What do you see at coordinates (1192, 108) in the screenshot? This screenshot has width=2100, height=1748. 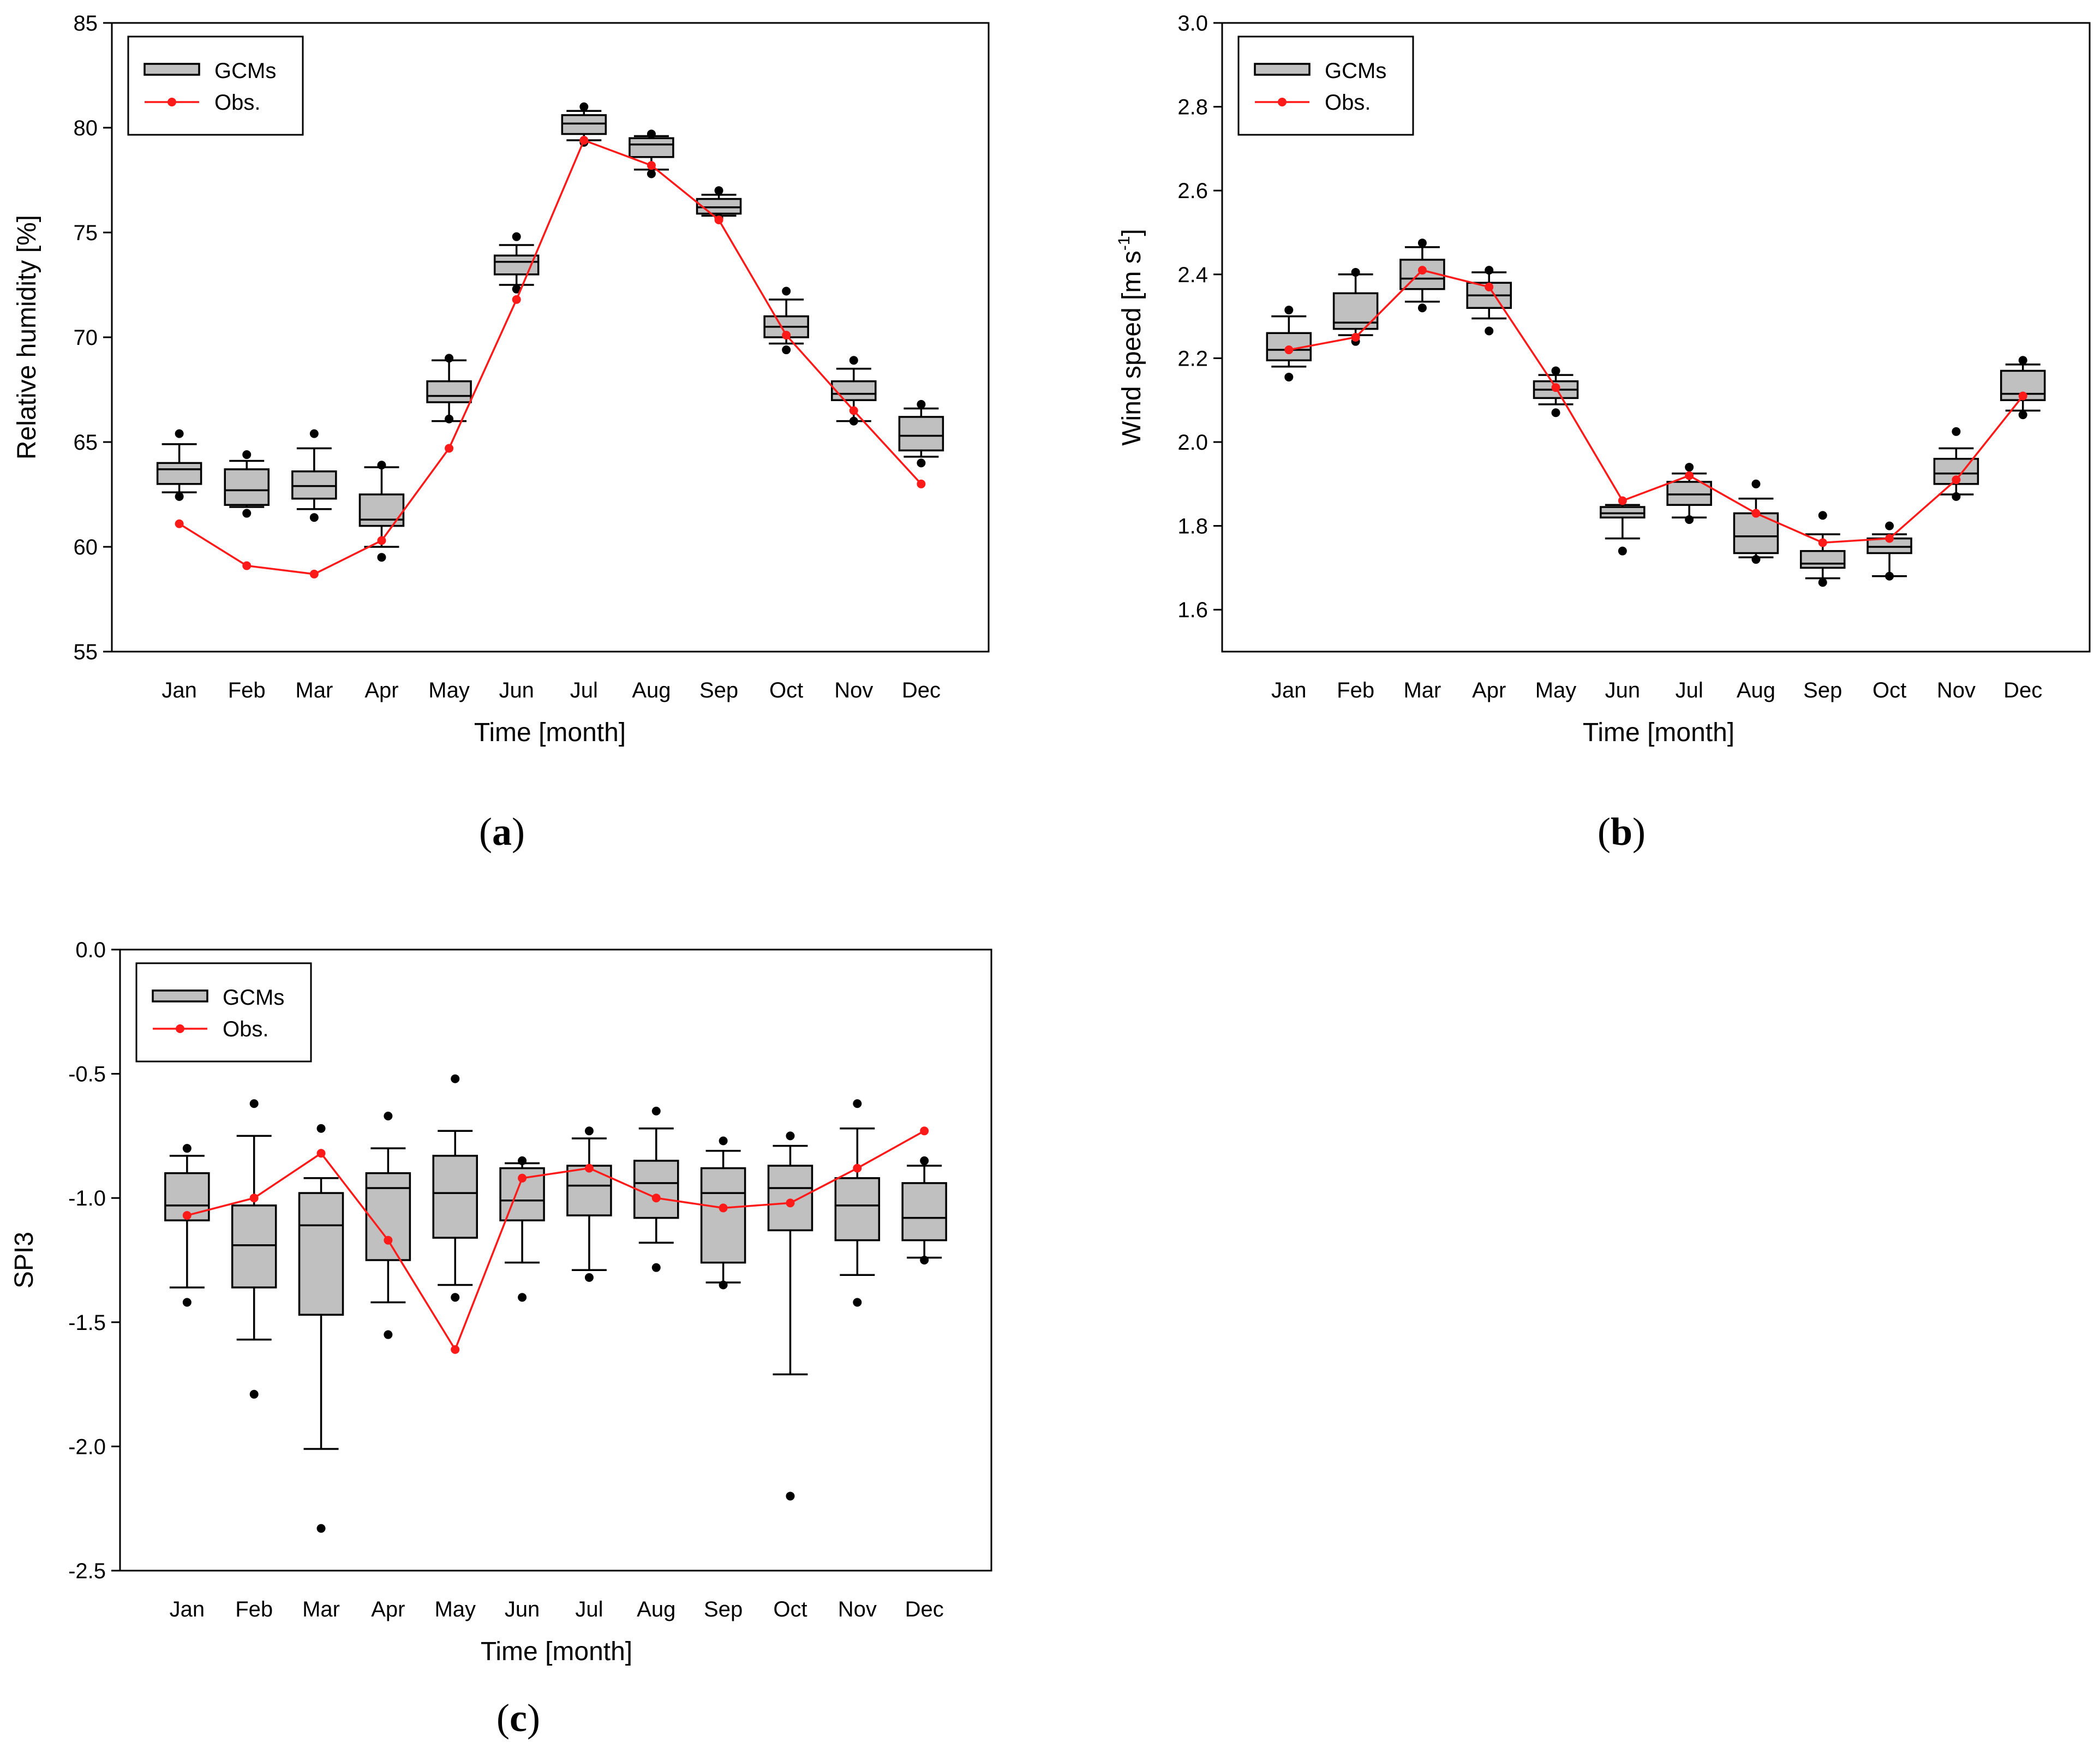 I see `y-tick-label: 2.8` at bounding box center [1192, 108].